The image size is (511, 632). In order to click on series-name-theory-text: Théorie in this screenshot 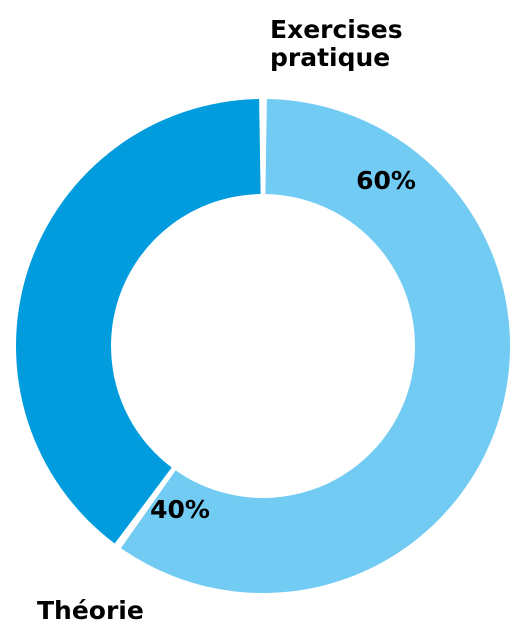, I will do `click(90, 610)`.